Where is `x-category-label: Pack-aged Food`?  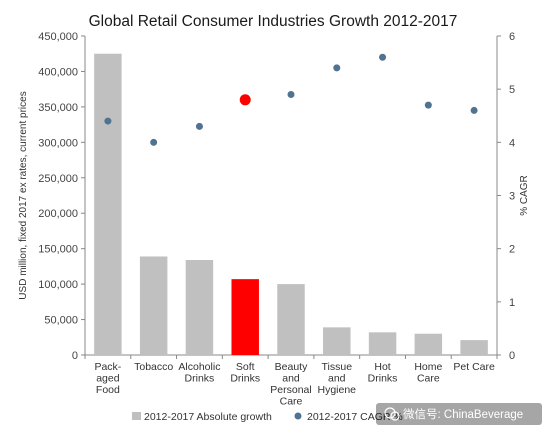
x-category-label: Pack-aged Food is located at coordinates (107, 378).